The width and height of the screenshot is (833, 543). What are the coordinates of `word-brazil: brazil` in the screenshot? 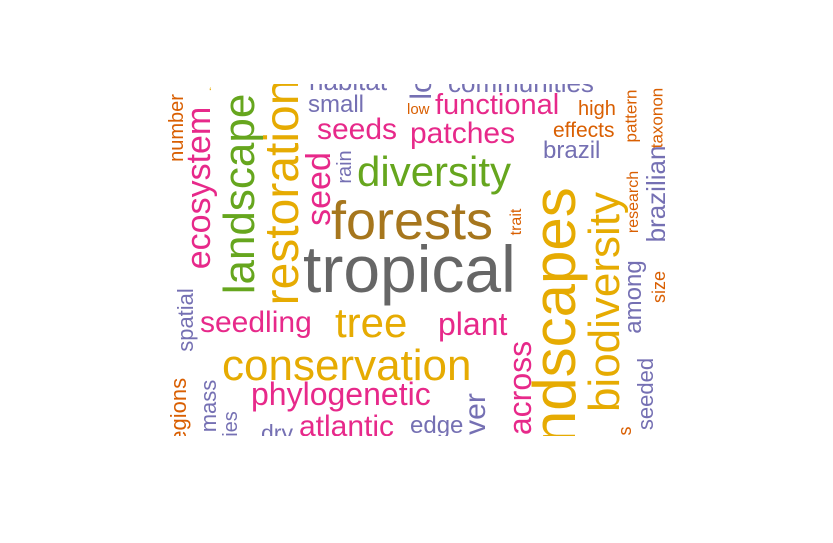 It's located at (572, 150).